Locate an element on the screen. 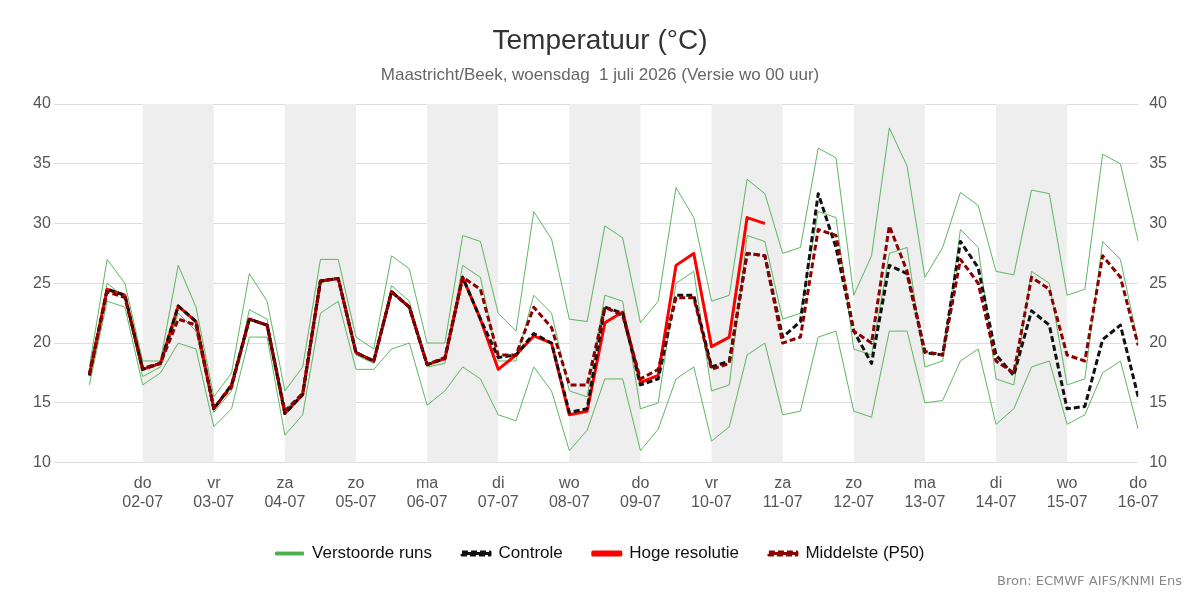  y-tick-label: 10 is located at coordinates (42, 462).